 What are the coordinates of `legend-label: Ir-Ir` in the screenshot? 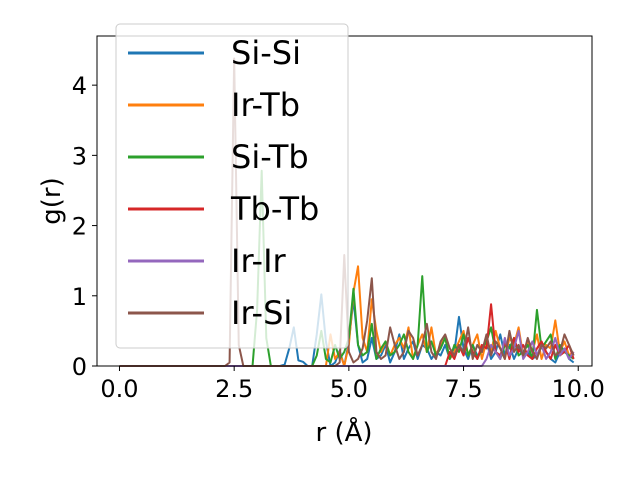 It's located at (259, 261).